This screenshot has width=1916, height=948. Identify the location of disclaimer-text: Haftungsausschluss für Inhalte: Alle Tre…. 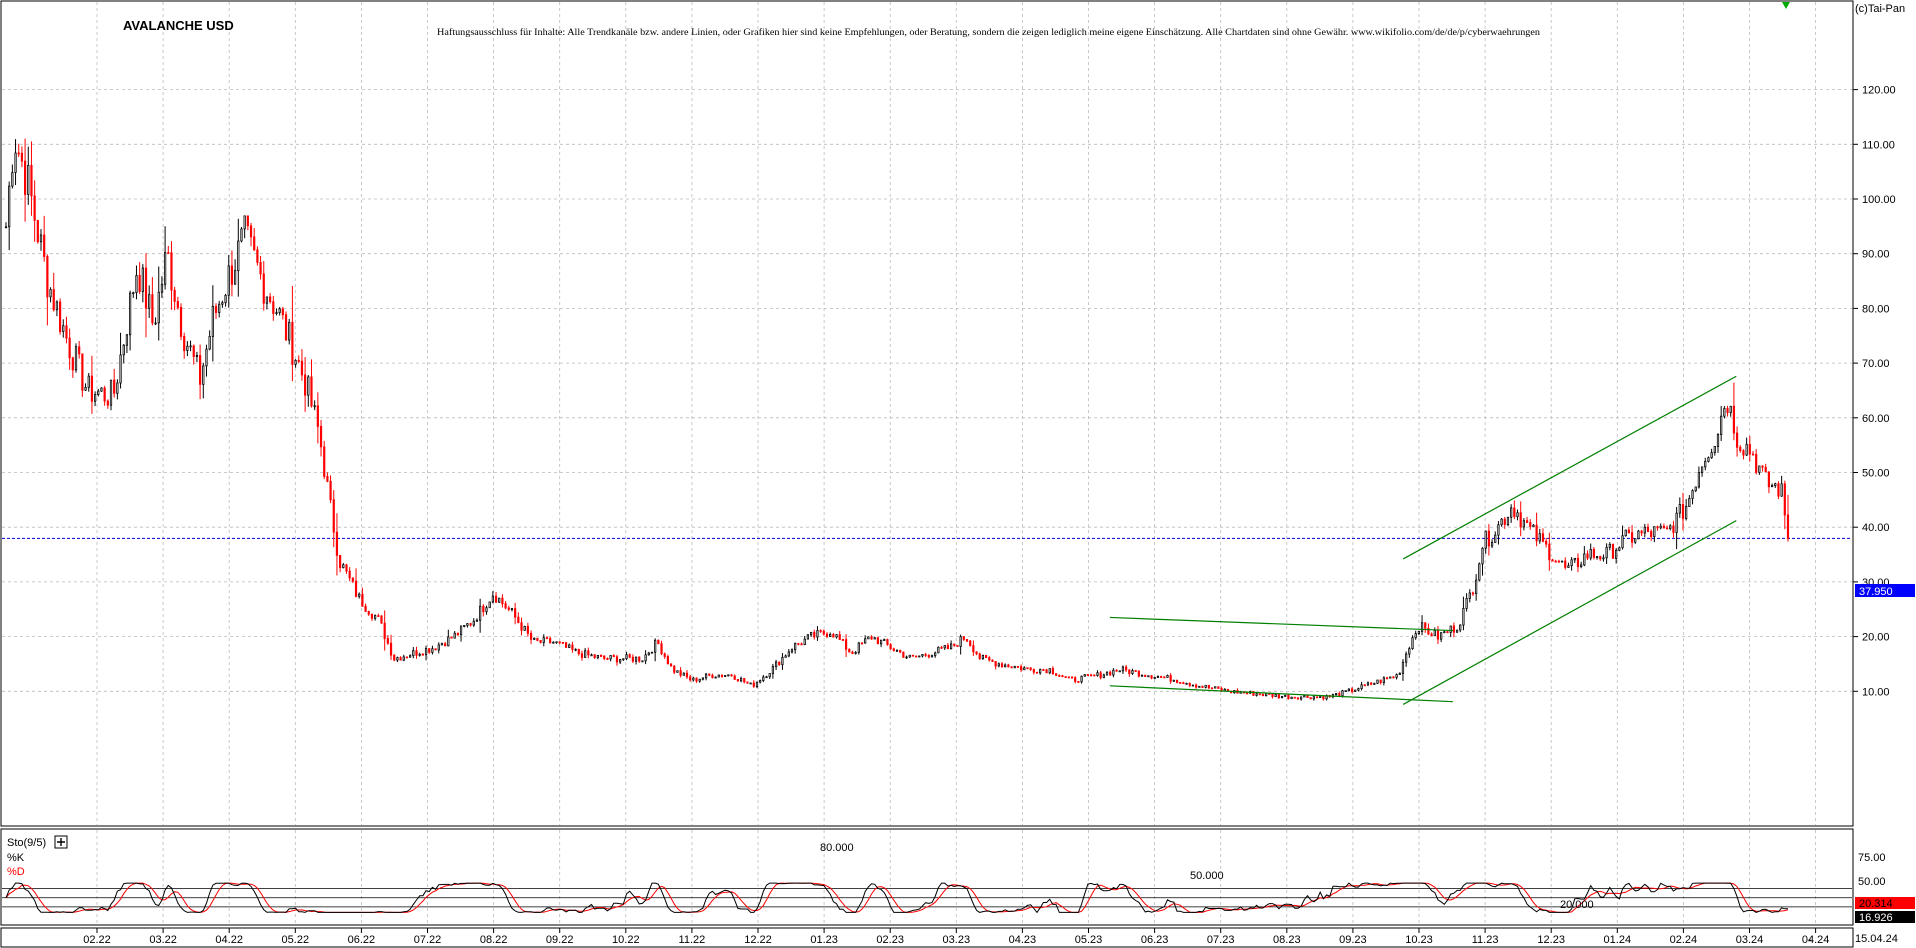
(988, 32).